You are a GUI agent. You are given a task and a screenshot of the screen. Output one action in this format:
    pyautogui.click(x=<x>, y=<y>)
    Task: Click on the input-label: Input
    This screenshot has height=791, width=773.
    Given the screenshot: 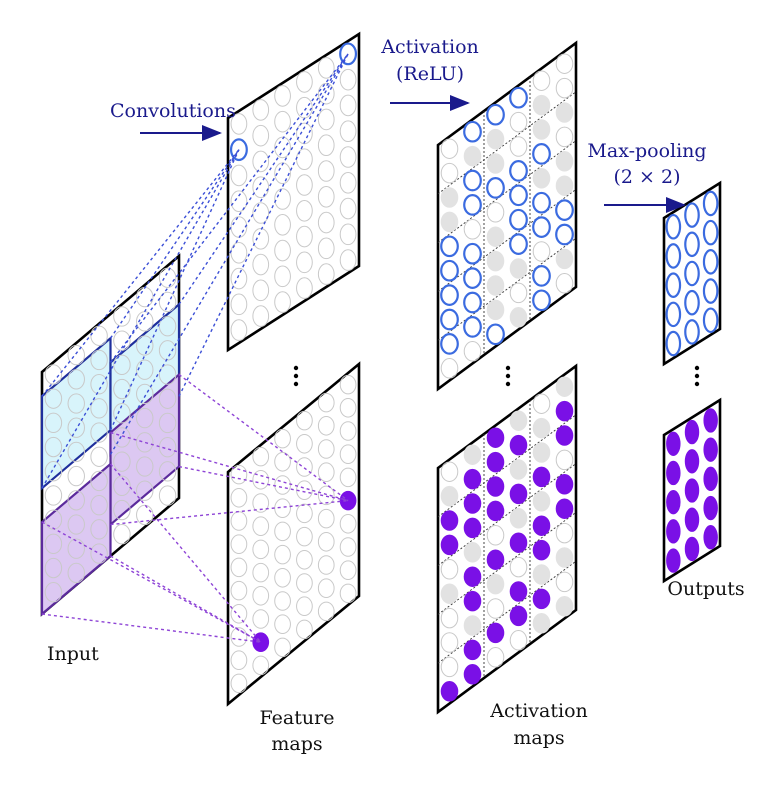 What is the action you would take?
    pyautogui.click(x=73, y=654)
    